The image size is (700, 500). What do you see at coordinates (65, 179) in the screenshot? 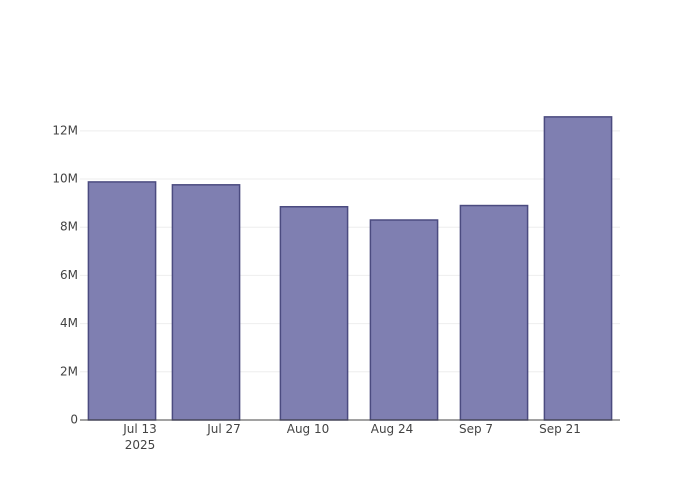
I see `y-tick-label: 10M` at bounding box center [65, 179].